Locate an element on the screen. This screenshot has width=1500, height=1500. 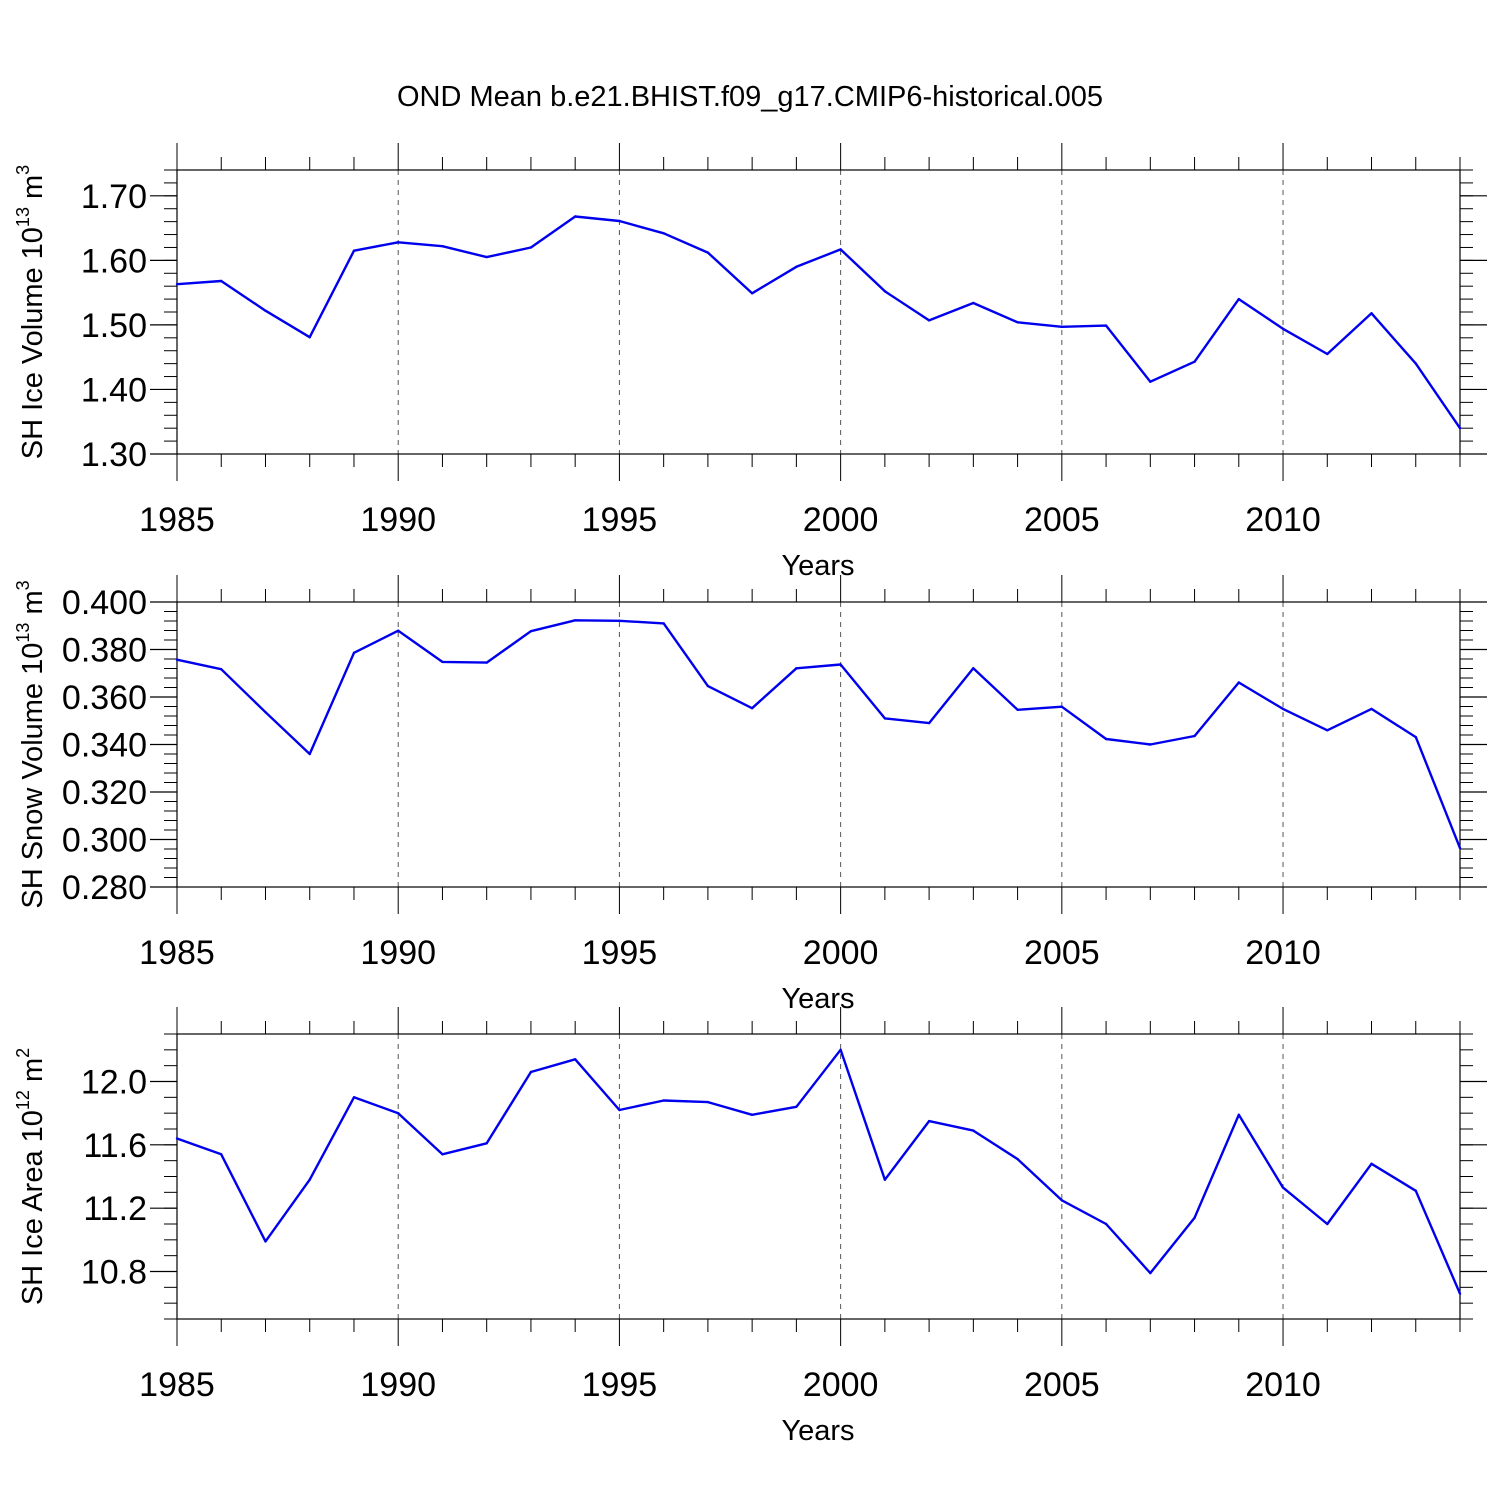
y-axis-label-unit-exponent: 2 is located at coordinates (23, 1053).